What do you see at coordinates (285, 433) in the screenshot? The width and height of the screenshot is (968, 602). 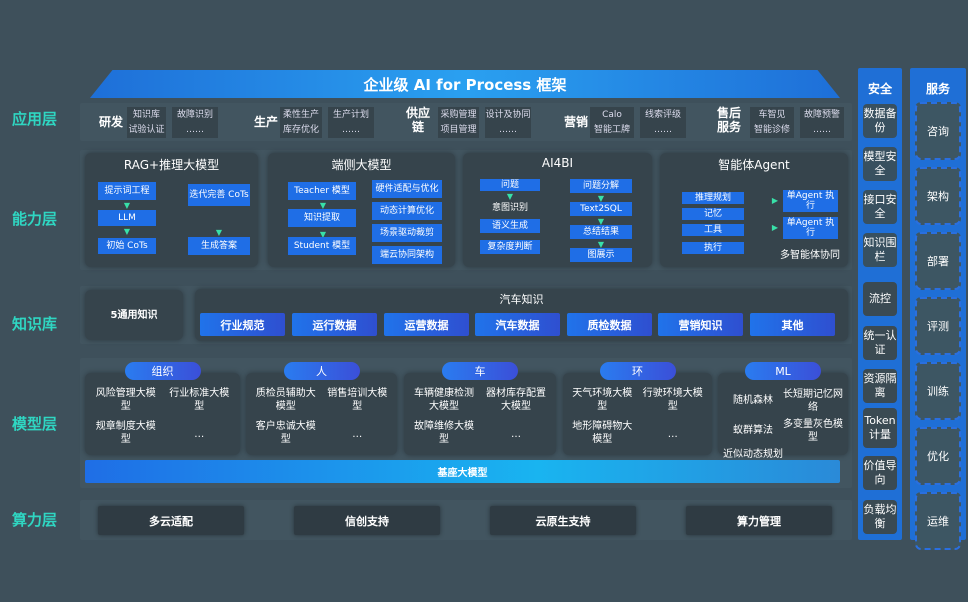 I see `model-item: 客户忠诚大模型` at bounding box center [285, 433].